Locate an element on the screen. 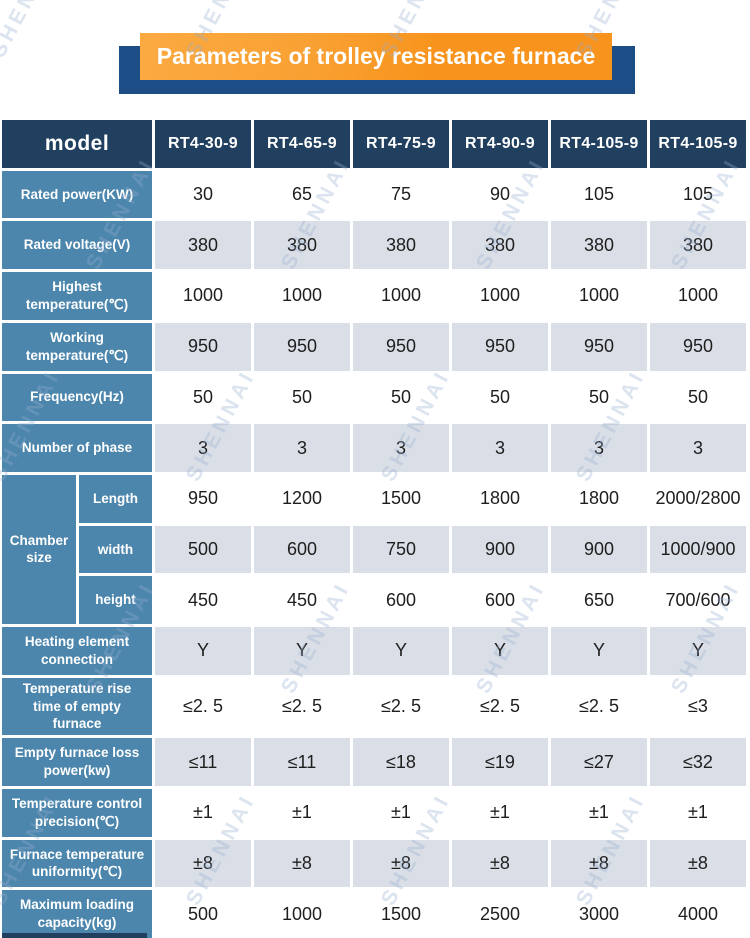 Image resolution: width=750 pixels, height=938 pixels. table-cell-value: 2500 is located at coordinates (500, 914).